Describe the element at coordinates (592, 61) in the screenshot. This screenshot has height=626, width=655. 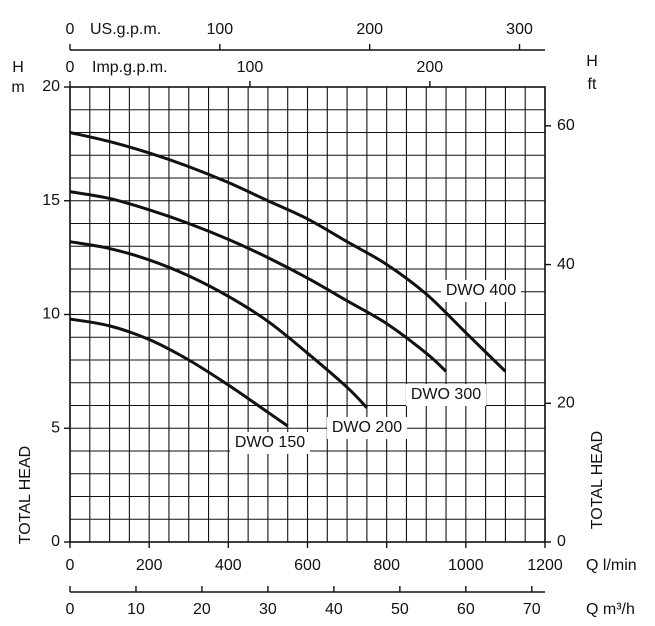
I see `y2-symbol: H` at that location.